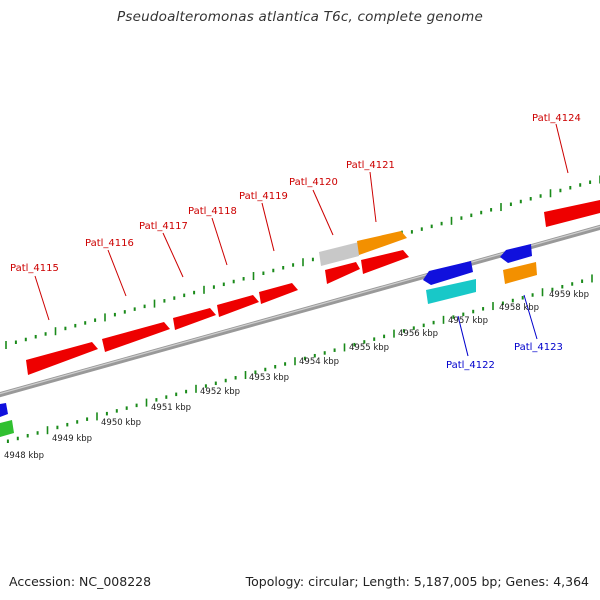 The height and width of the screenshot is (600, 600). Describe the element at coordinates (569, 295) in the screenshot. I see `scale-label: 4959 kbp` at that location.